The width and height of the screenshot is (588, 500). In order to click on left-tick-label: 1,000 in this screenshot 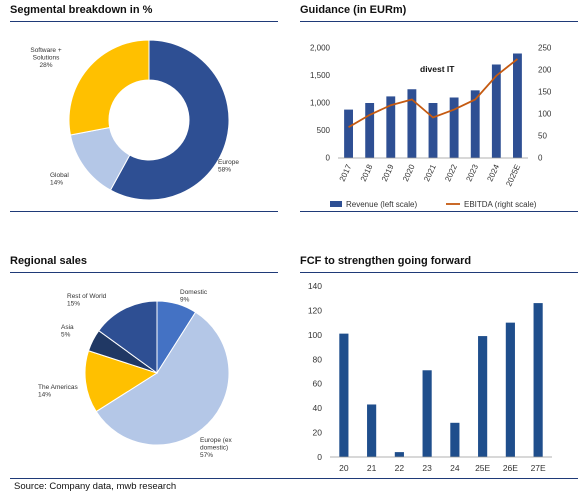, I will do `click(320, 103)`.